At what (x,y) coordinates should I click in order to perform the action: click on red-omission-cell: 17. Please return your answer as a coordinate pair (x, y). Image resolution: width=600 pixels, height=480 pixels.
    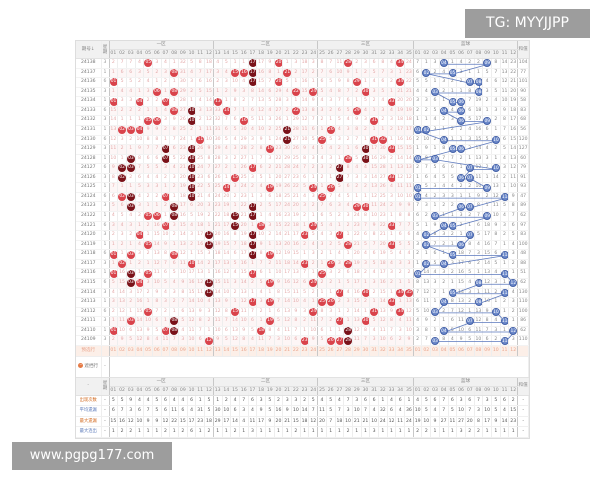
    Looking at the image, I should click on (140, 293).